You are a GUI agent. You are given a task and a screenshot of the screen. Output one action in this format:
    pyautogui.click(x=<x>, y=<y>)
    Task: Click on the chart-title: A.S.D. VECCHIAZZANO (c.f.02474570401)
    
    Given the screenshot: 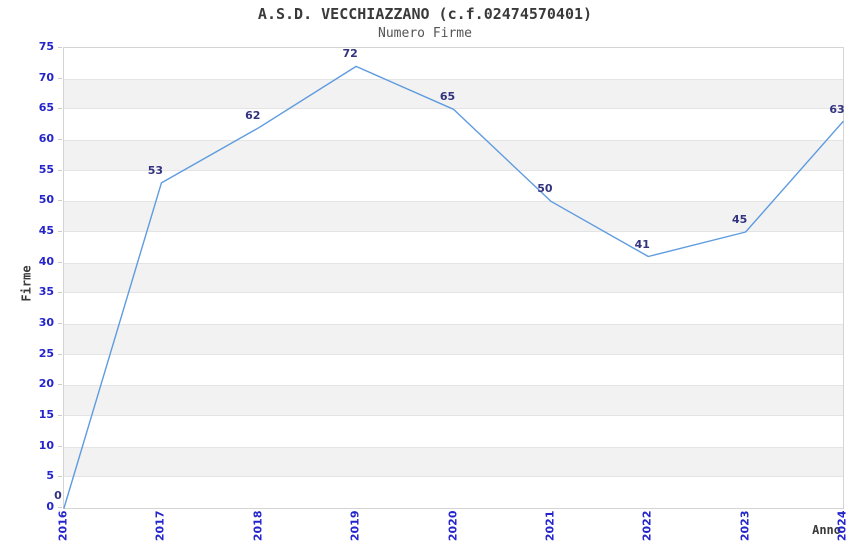 What is the action you would take?
    pyautogui.click(x=425, y=14)
    